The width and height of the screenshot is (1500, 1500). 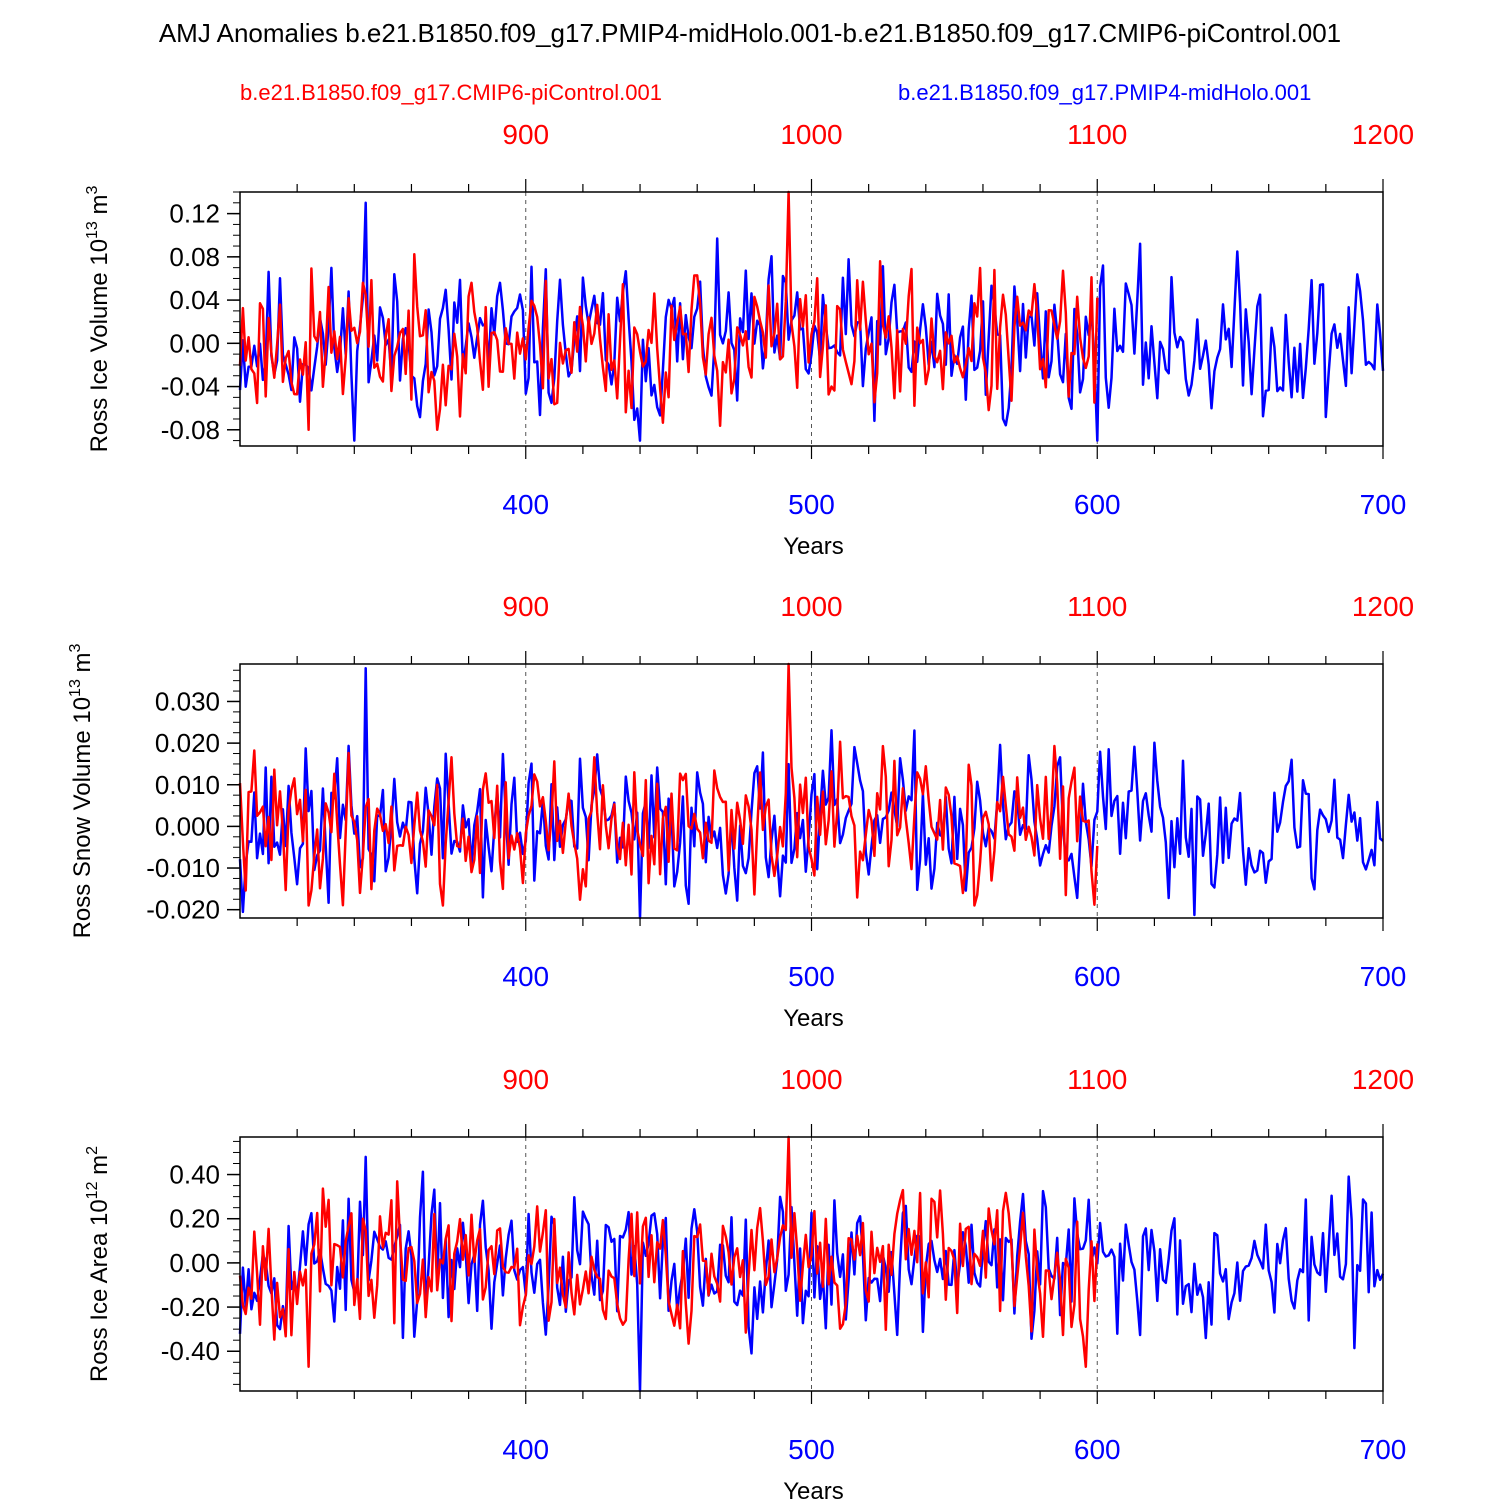 What do you see at coordinates (194, 1175) in the screenshot?
I see `y-tick-label: 0.40` at bounding box center [194, 1175].